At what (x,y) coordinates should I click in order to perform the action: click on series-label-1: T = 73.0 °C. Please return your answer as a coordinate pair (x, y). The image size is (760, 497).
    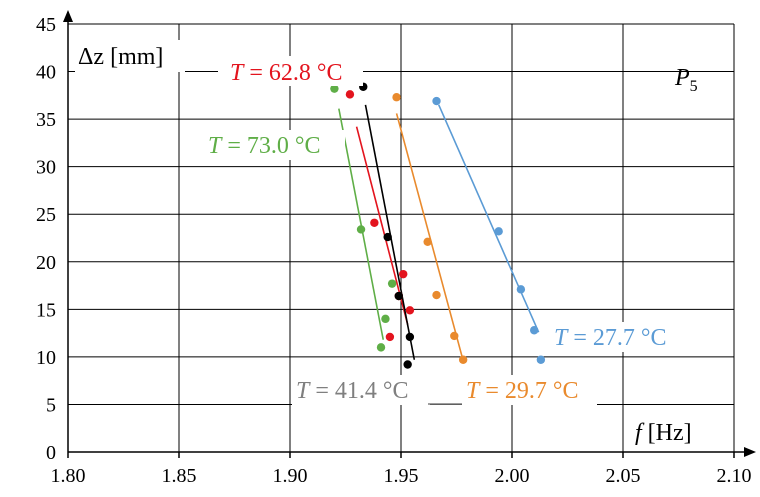
    Looking at the image, I should click on (272, 145).